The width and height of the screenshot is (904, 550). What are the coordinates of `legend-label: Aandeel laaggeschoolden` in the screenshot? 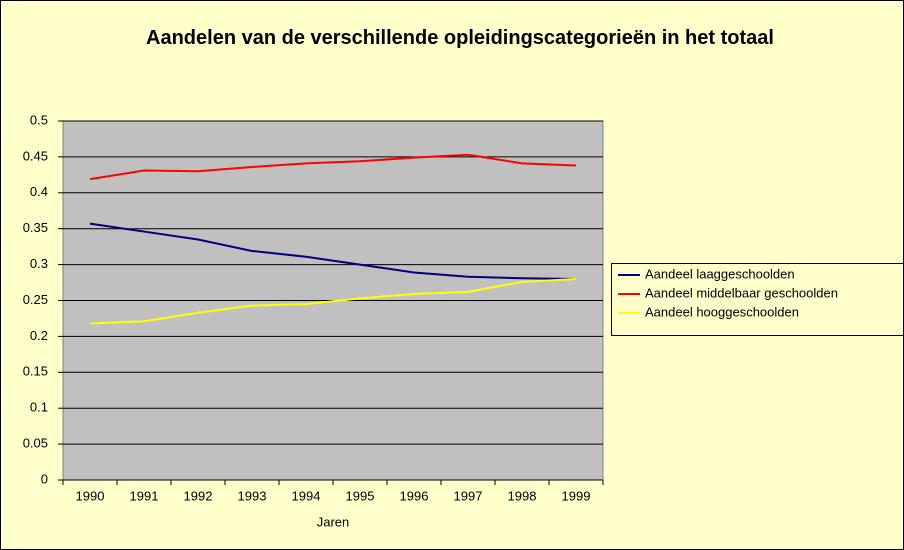 It's located at (720, 273).